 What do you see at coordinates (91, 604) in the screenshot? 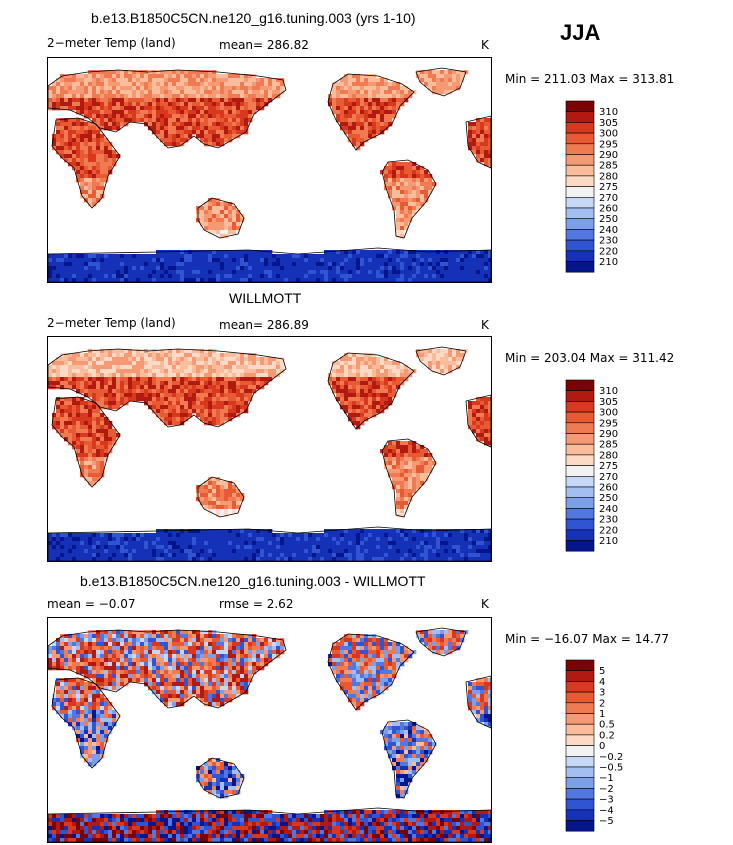
I see `panel3-mean-label: mean = −0.07` at bounding box center [91, 604].